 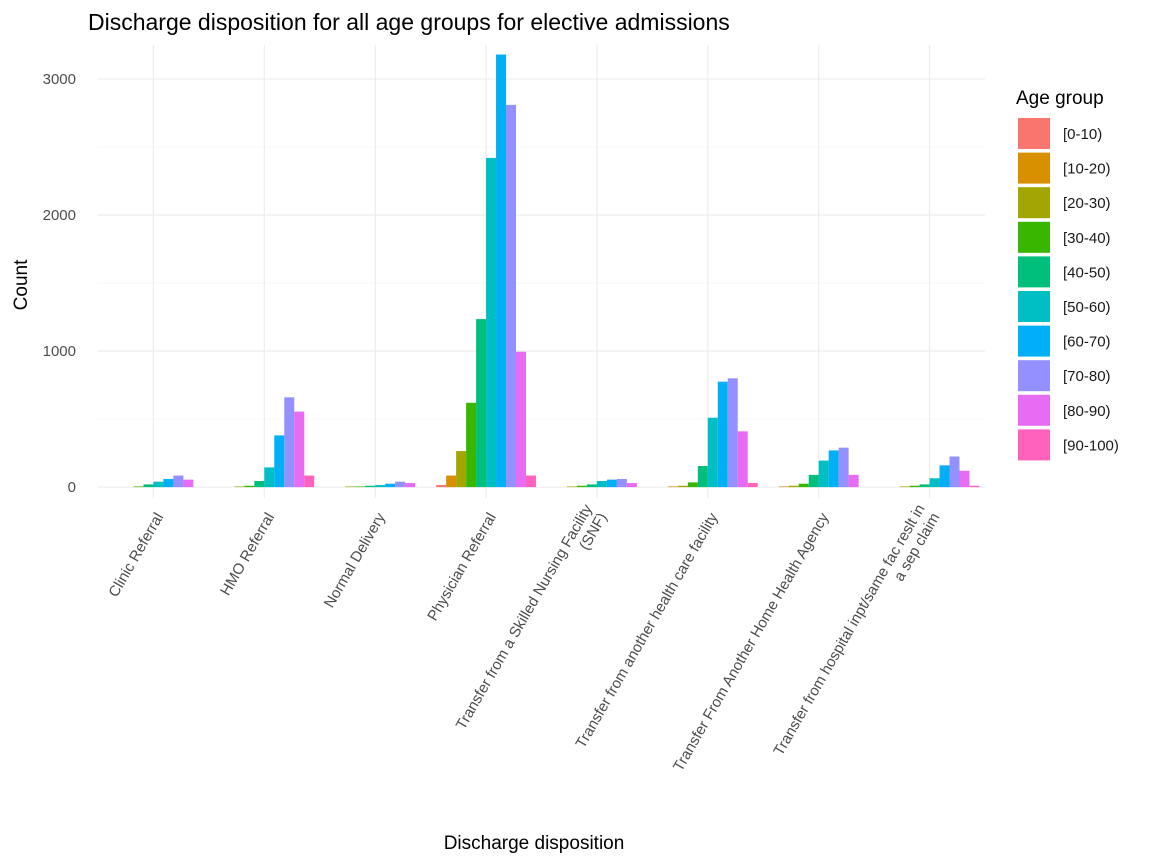 I want to click on legend-label: [0-10), so click(x=1082, y=134).